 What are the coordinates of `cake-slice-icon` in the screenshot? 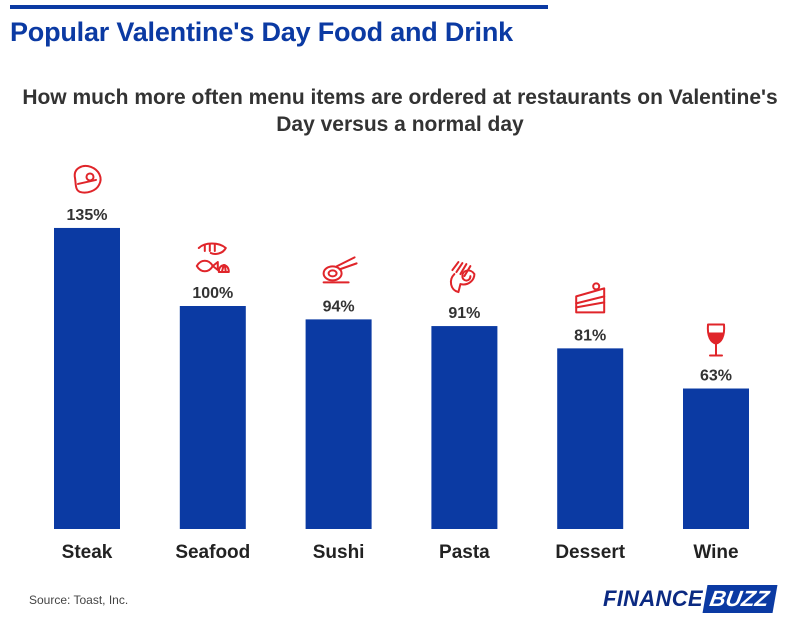 It's located at (590, 298).